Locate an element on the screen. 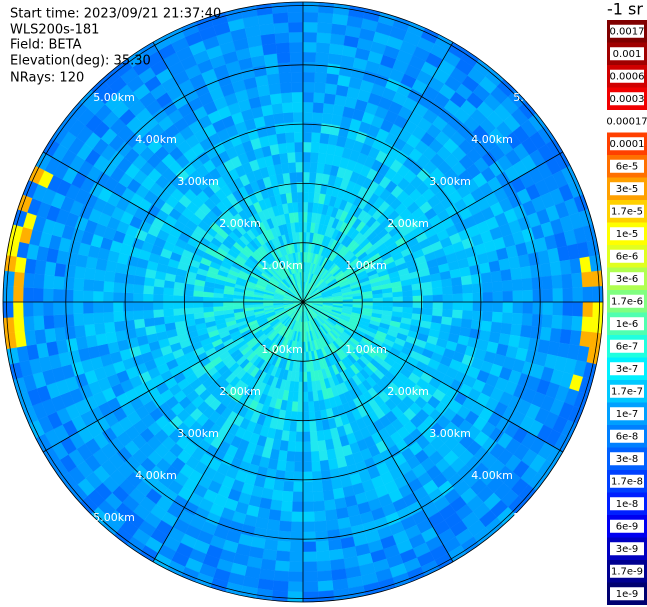 The image size is (647, 607). colorbar-label: 6e-6 is located at coordinates (627, 256).